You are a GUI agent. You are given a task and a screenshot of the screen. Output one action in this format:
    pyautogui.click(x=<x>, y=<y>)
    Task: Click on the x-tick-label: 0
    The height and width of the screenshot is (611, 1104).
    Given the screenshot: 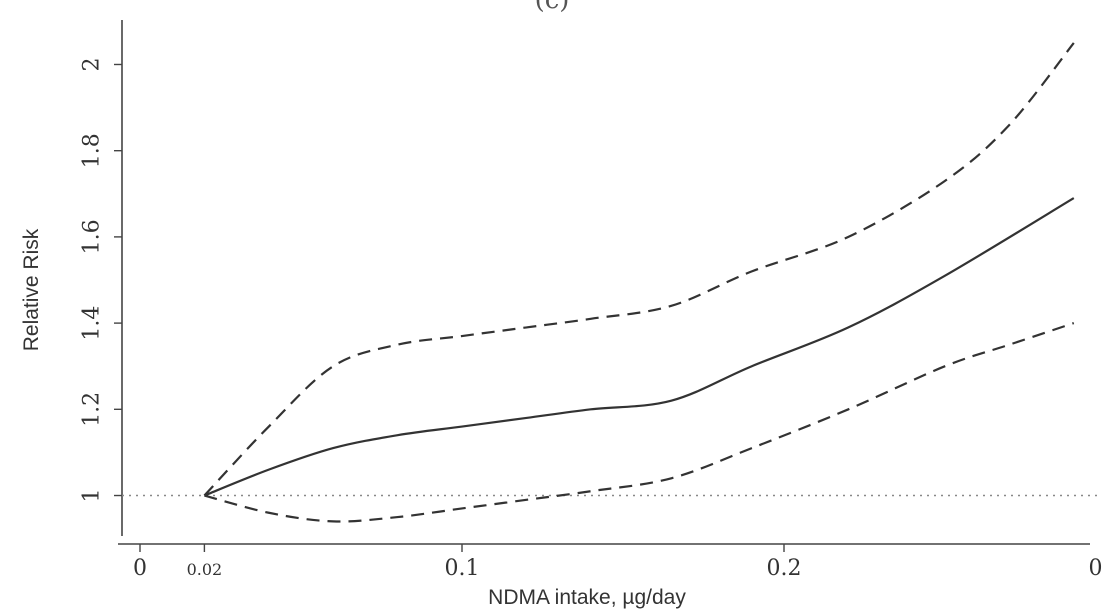 What is the action you would take?
    pyautogui.click(x=140, y=568)
    